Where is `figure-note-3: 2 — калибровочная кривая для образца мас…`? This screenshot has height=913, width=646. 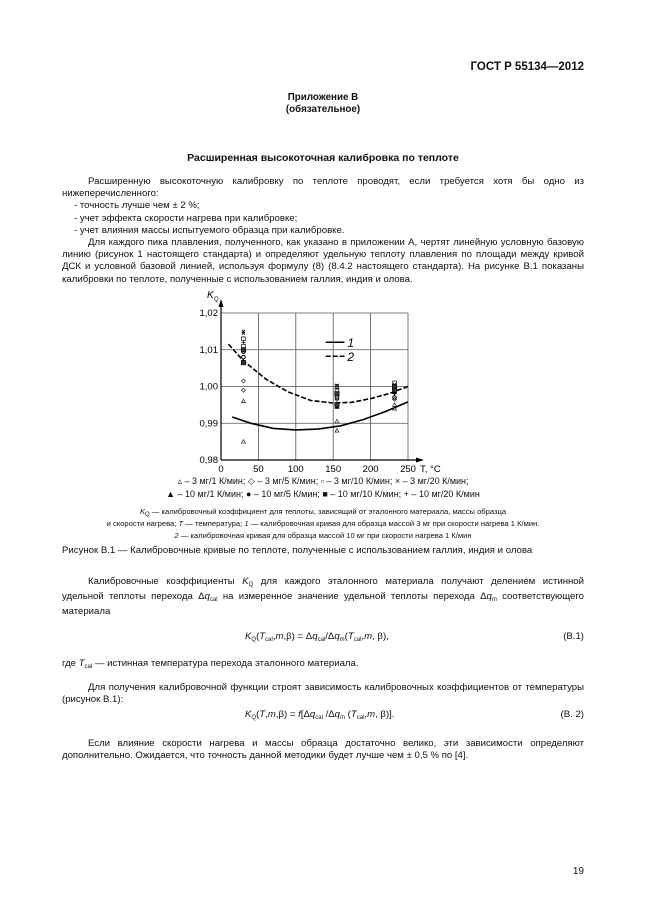
figure-note-3: 2 — калибровочная кривая для образца мас… is located at coordinates (323, 536).